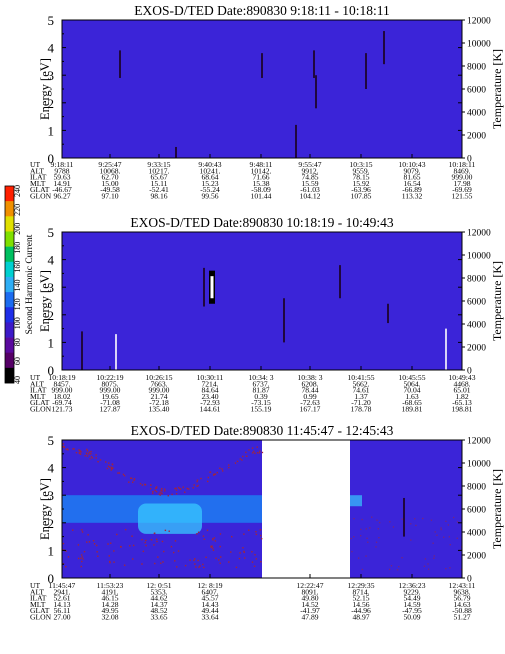 The height and width of the screenshot is (654, 505). Describe the element at coordinates (17, 286) in the screenshot. I see `colorbar-tick-label: 140` at that location.